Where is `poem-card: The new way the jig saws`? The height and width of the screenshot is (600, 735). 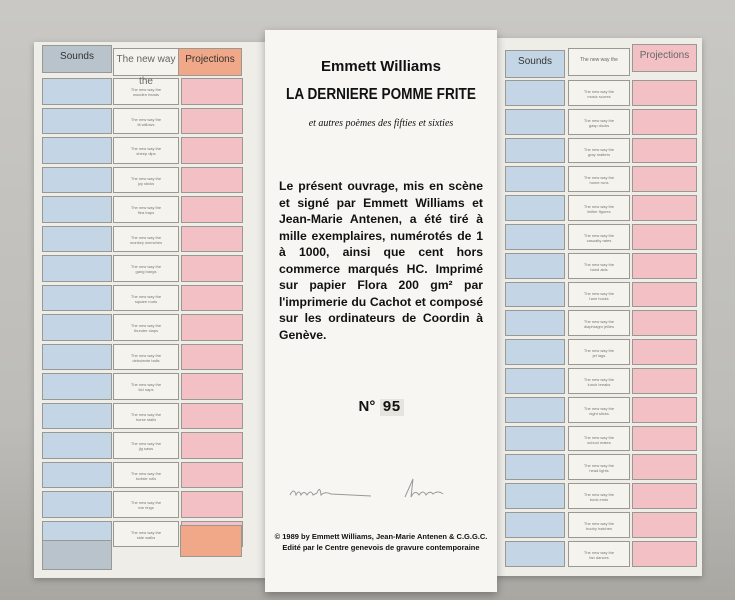 poem-card: The new way the jig saws is located at coordinates (146, 445).